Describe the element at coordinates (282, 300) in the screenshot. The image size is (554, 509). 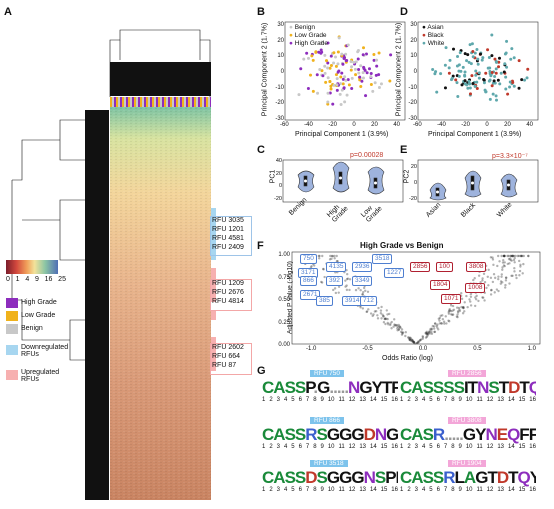
I see `f-yticks: 1.00 0.75 0.50 0.25 0.00` at that location.